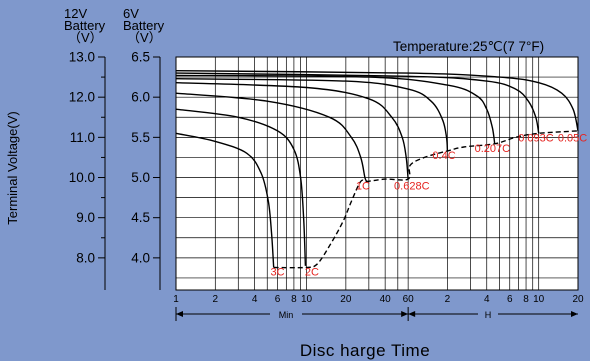 This screenshot has width=590, height=361. I want to click on y-axis-12v-tick-label: 12.0, so click(82, 97).